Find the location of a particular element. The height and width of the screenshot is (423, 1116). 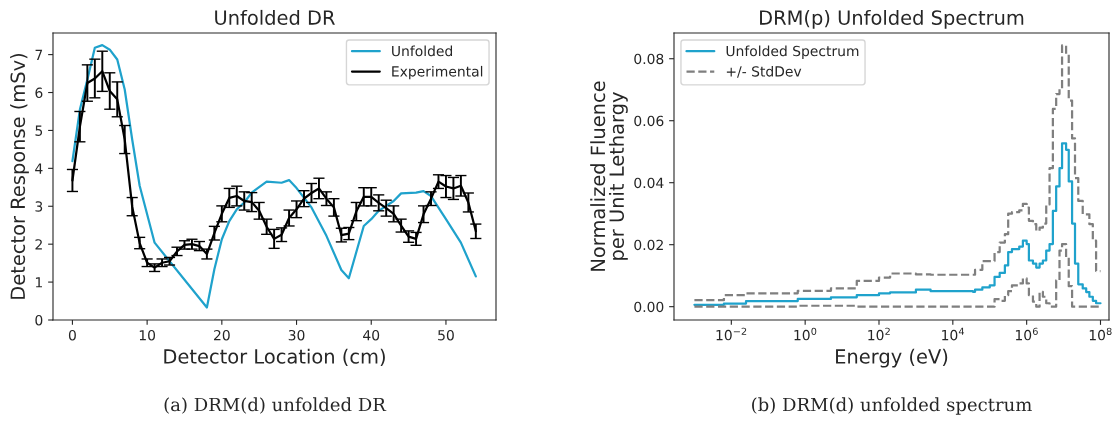

x-tick-label: 10 is located at coordinates (147, 335).